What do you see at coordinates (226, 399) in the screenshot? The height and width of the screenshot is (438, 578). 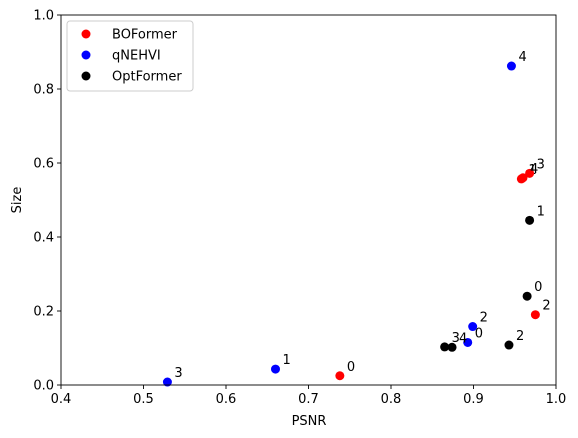 I see `x-tick-label-2: 0.6` at bounding box center [226, 399].